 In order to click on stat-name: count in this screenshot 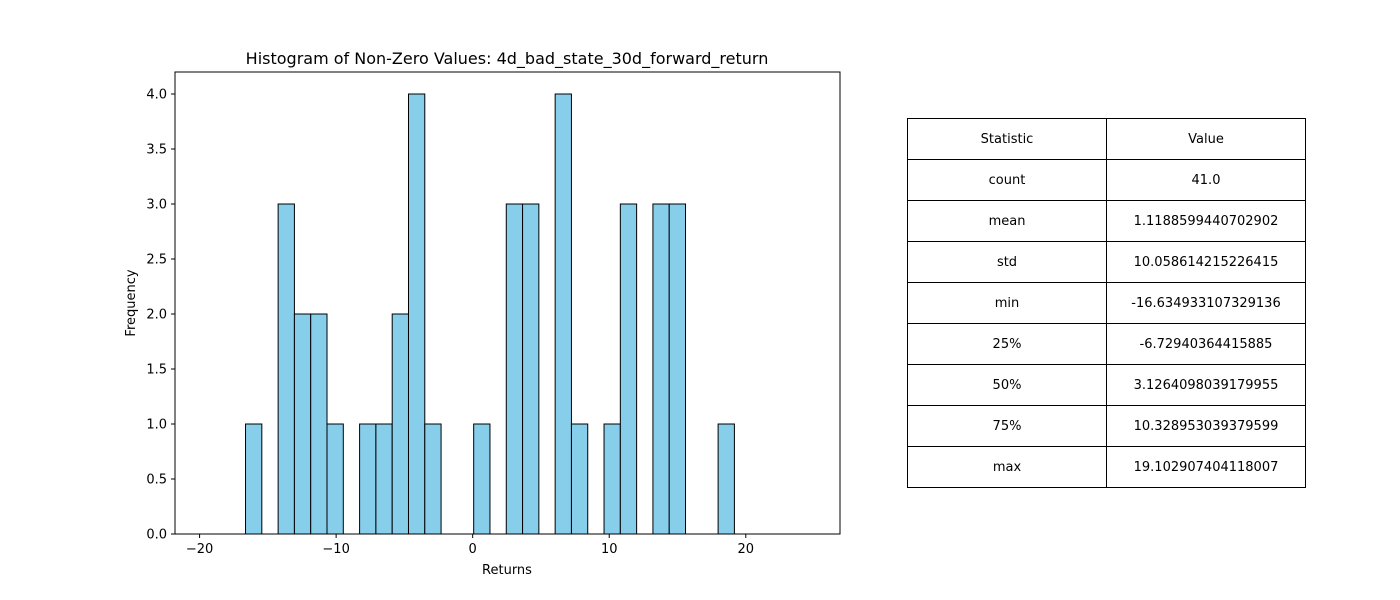, I will do `click(1007, 180)`.